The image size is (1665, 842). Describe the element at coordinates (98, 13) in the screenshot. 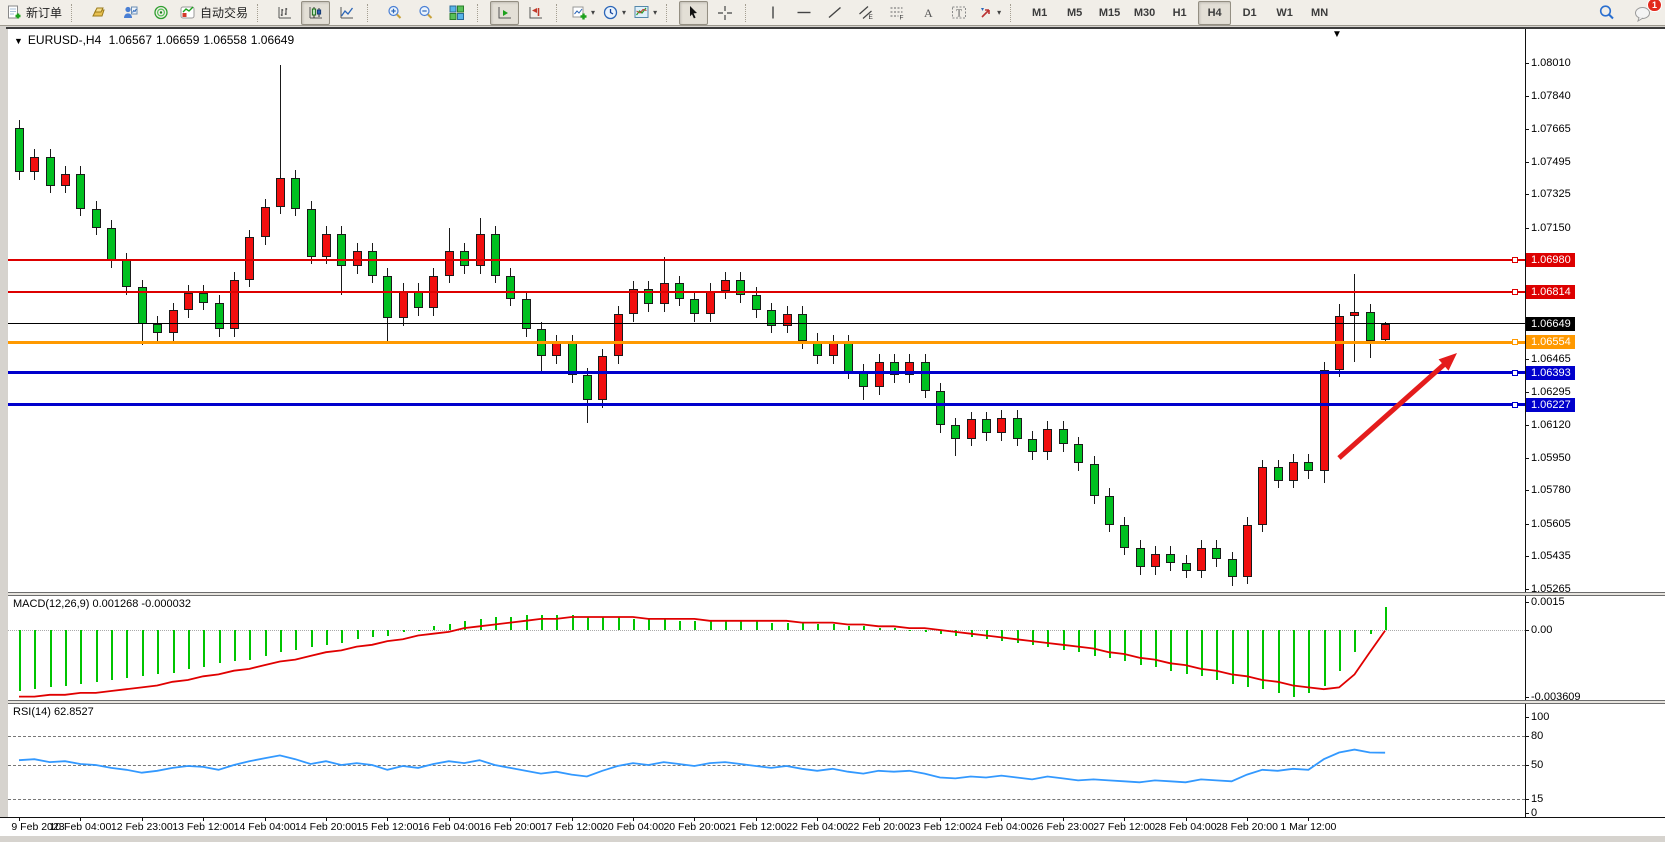

I see `market-watch-button` at that location.